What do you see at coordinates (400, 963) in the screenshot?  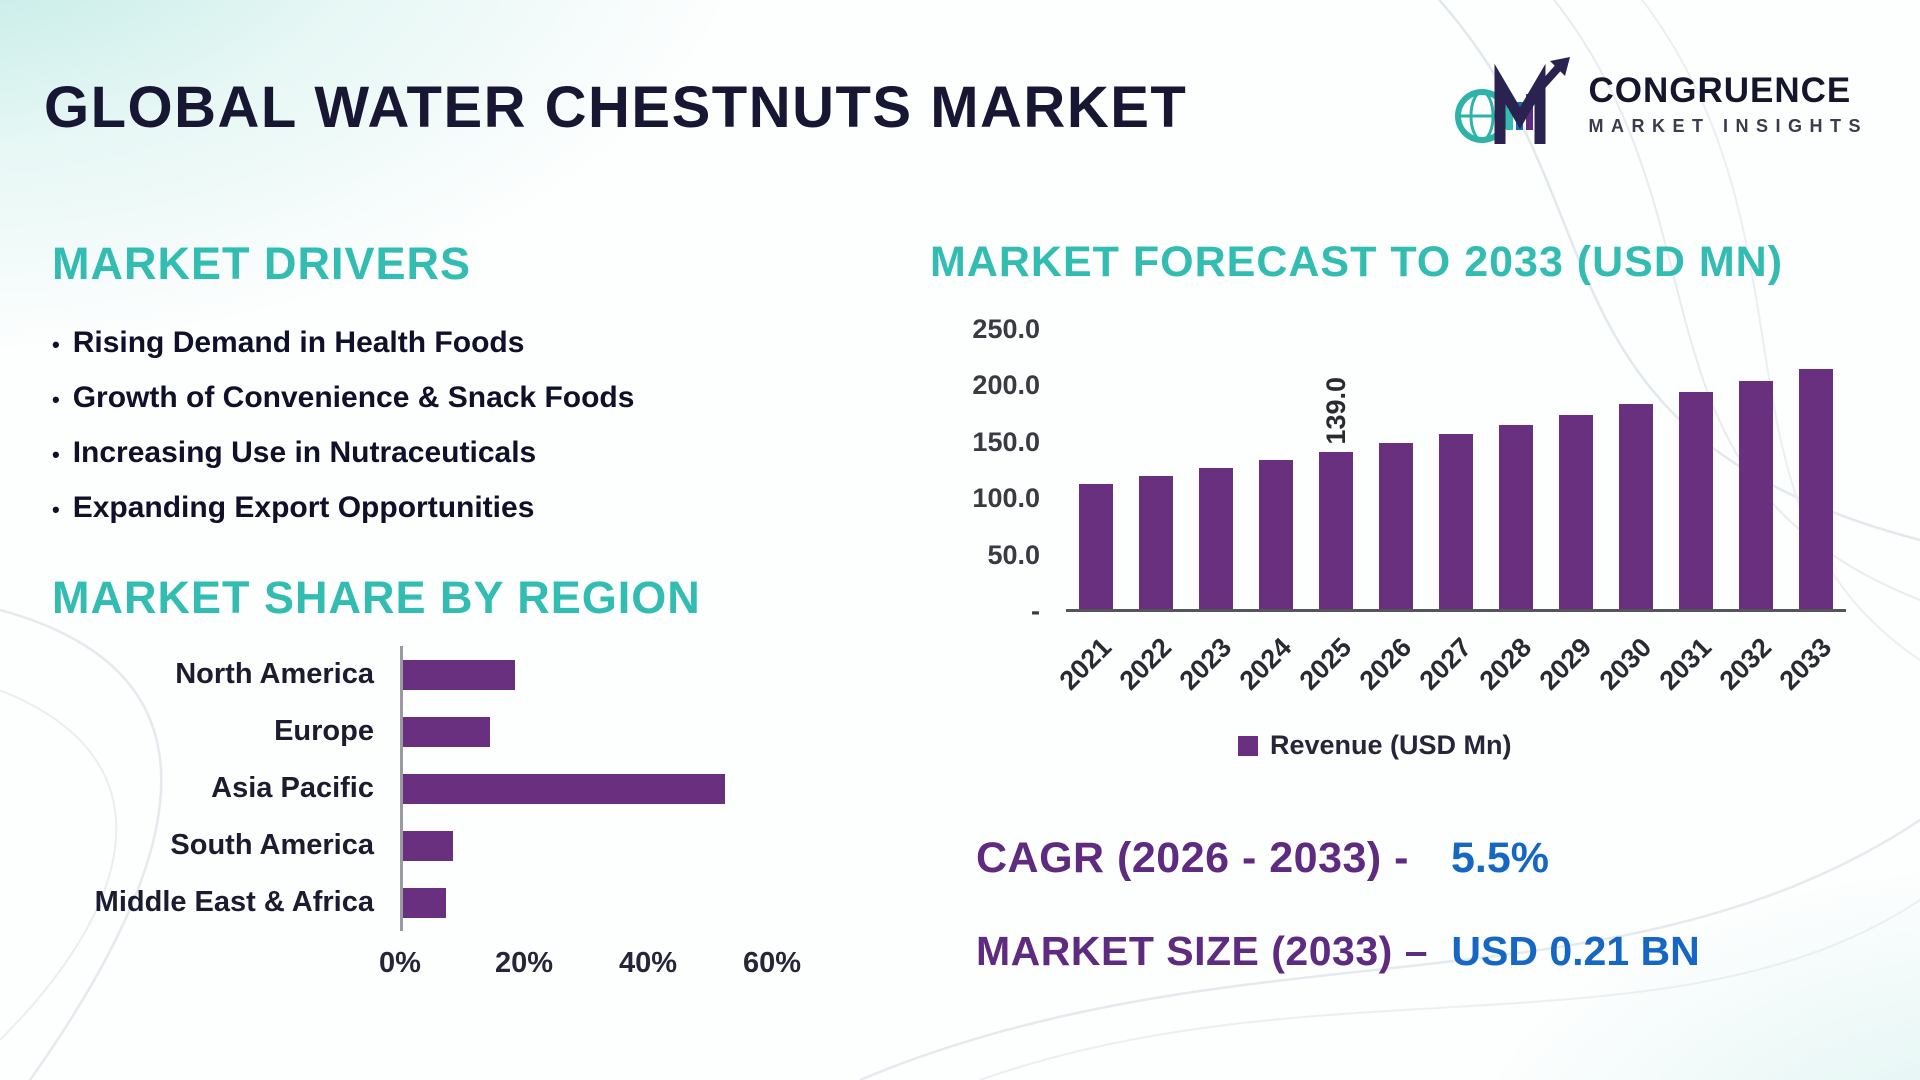 I see `region-x-tick: 0%` at bounding box center [400, 963].